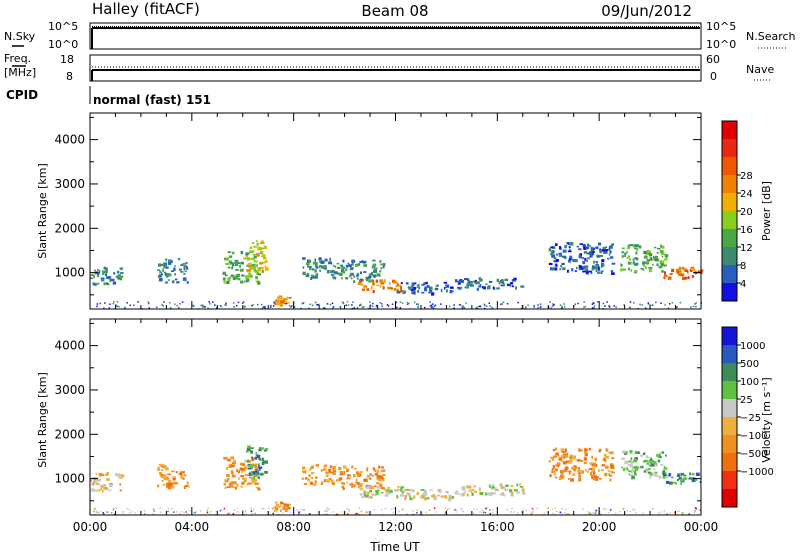 The width and height of the screenshot is (800, 554). What do you see at coordinates (746, 400) in the screenshot?
I see `colorbar-tick-label: 25` at bounding box center [746, 400].